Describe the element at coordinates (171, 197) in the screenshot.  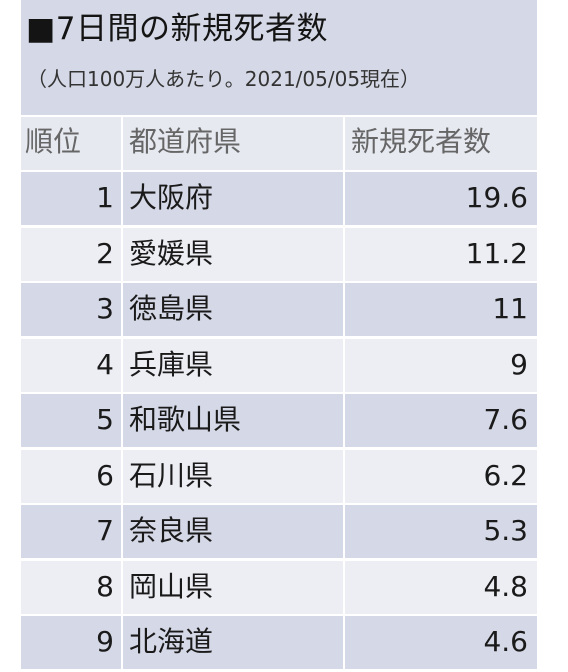
I see `prefecture-name: 大阪府` at that location.